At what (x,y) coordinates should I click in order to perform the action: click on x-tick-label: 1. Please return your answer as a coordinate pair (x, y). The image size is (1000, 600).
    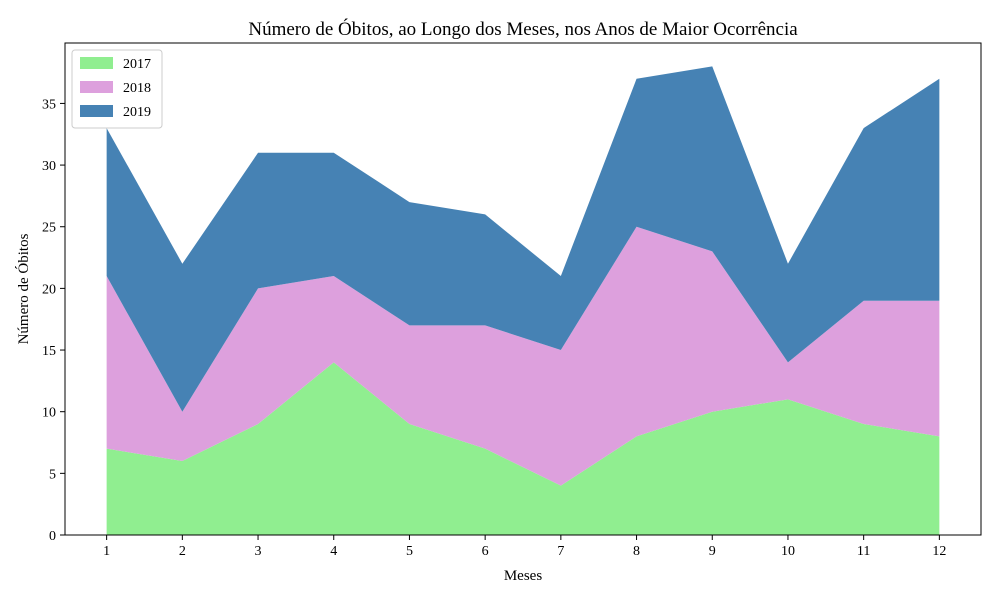
    Looking at the image, I should click on (106, 551).